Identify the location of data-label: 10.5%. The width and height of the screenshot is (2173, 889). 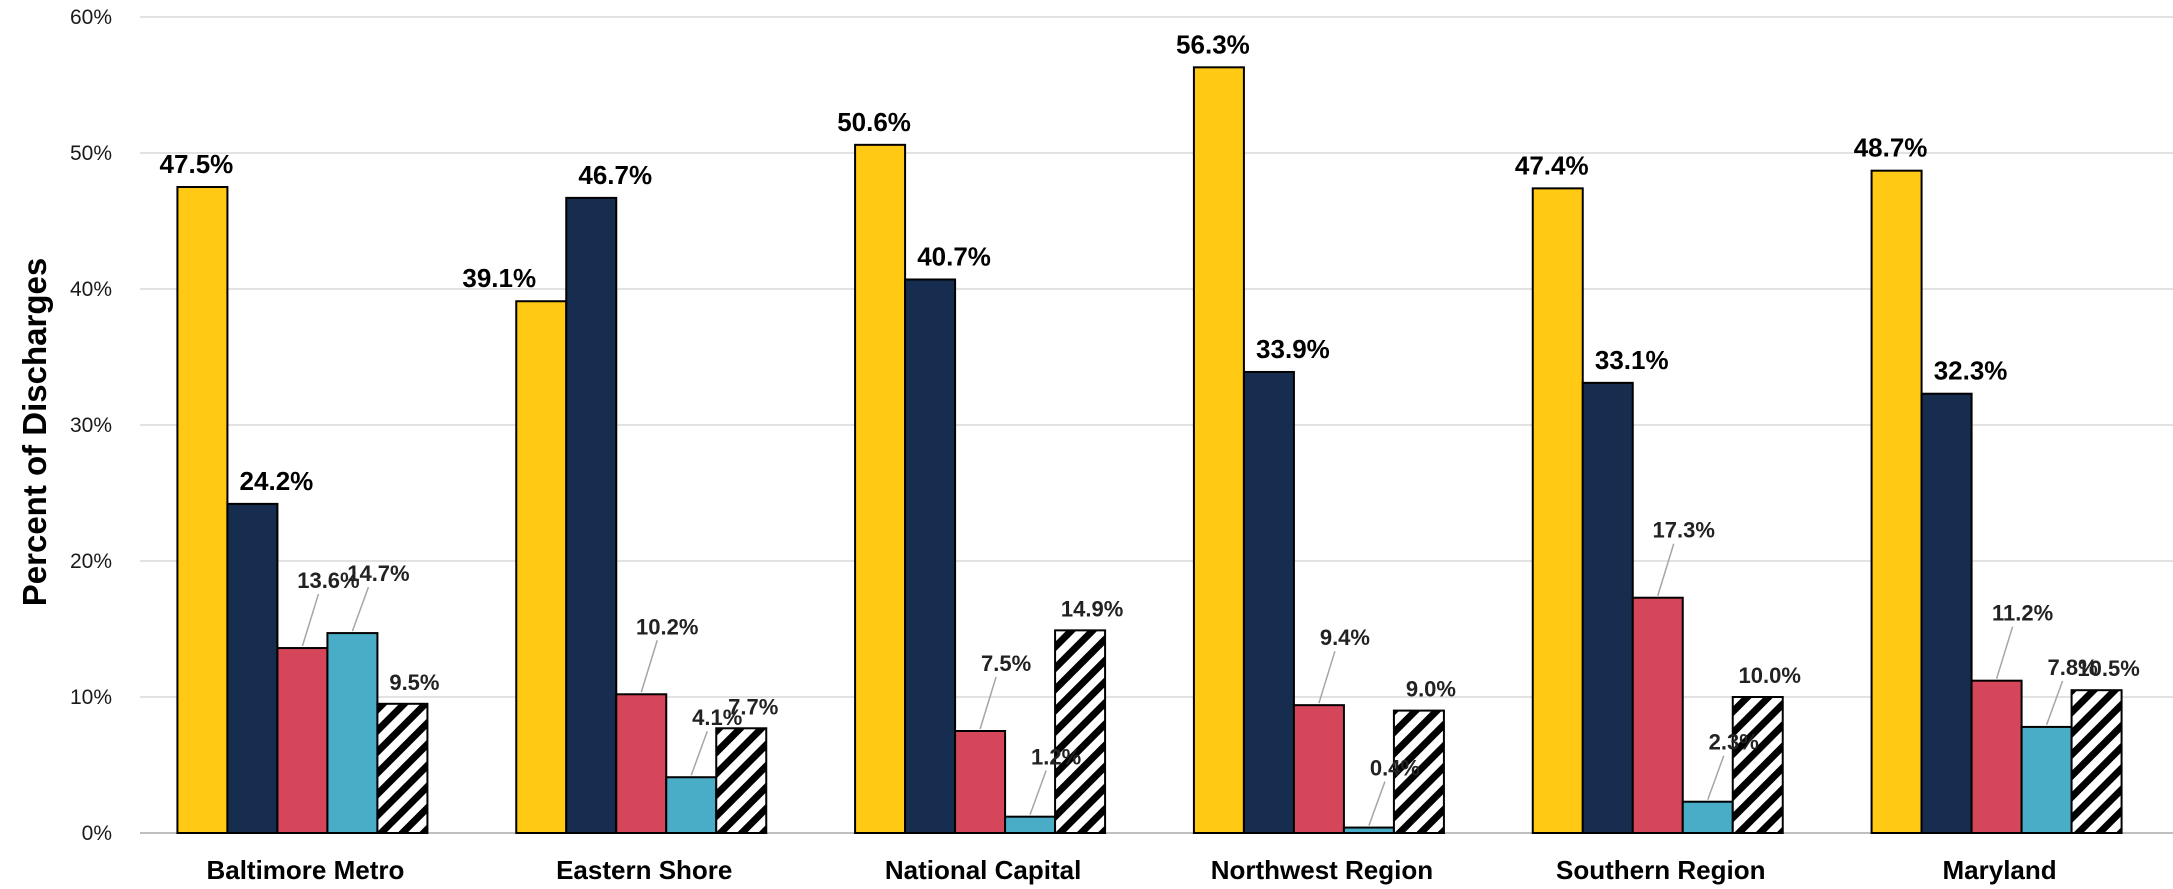
(2108, 668).